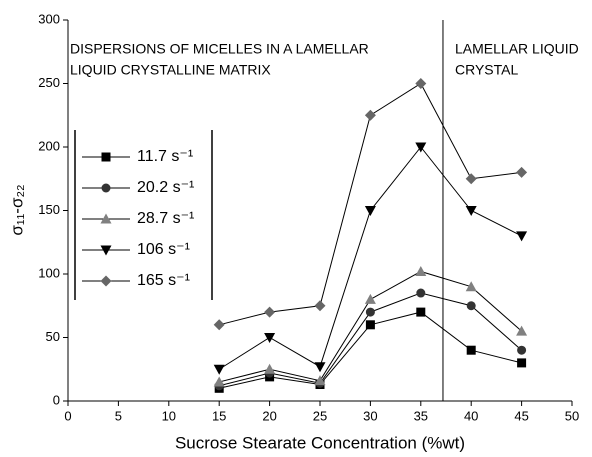 Image resolution: width=592 pixels, height=457 pixels. I want to click on x-tick-label: 20, so click(269, 415).